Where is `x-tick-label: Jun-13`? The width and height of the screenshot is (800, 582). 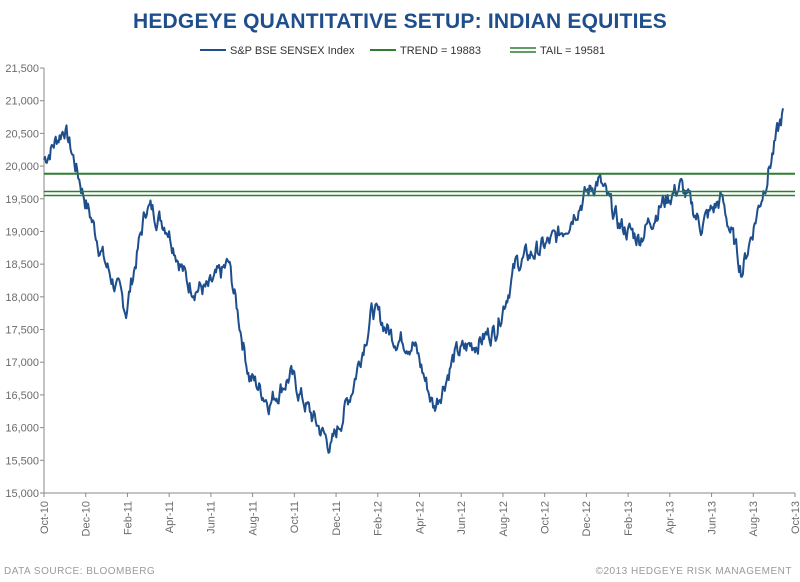 x-tick-label: Jun-13 is located at coordinates (712, 518).